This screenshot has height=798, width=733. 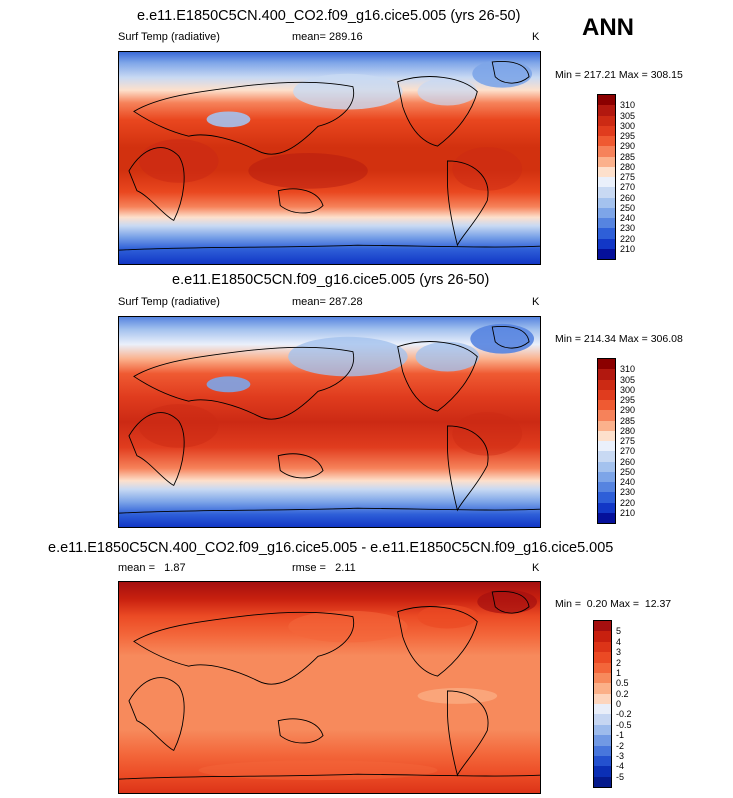 What do you see at coordinates (619, 672) in the screenshot?
I see `colorbar-tick-label: 1` at bounding box center [619, 672].